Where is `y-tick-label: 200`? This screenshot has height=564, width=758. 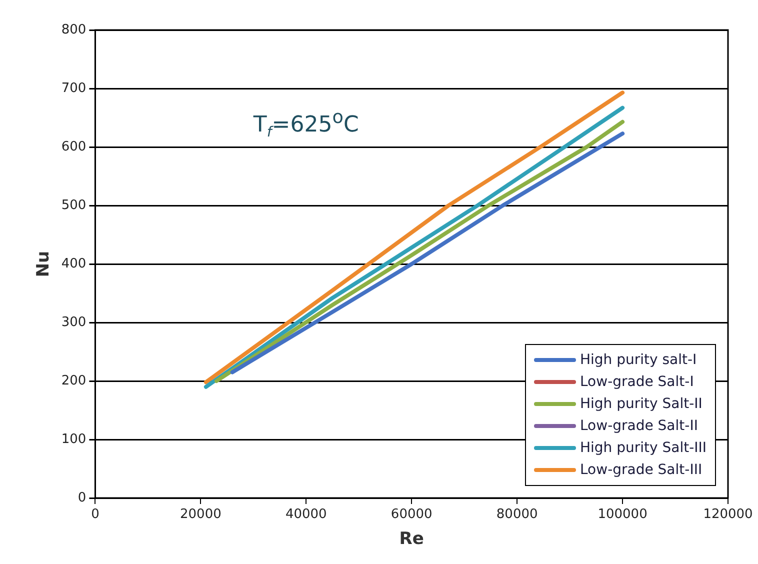 y-tick-label: 200 is located at coordinates (73, 380).